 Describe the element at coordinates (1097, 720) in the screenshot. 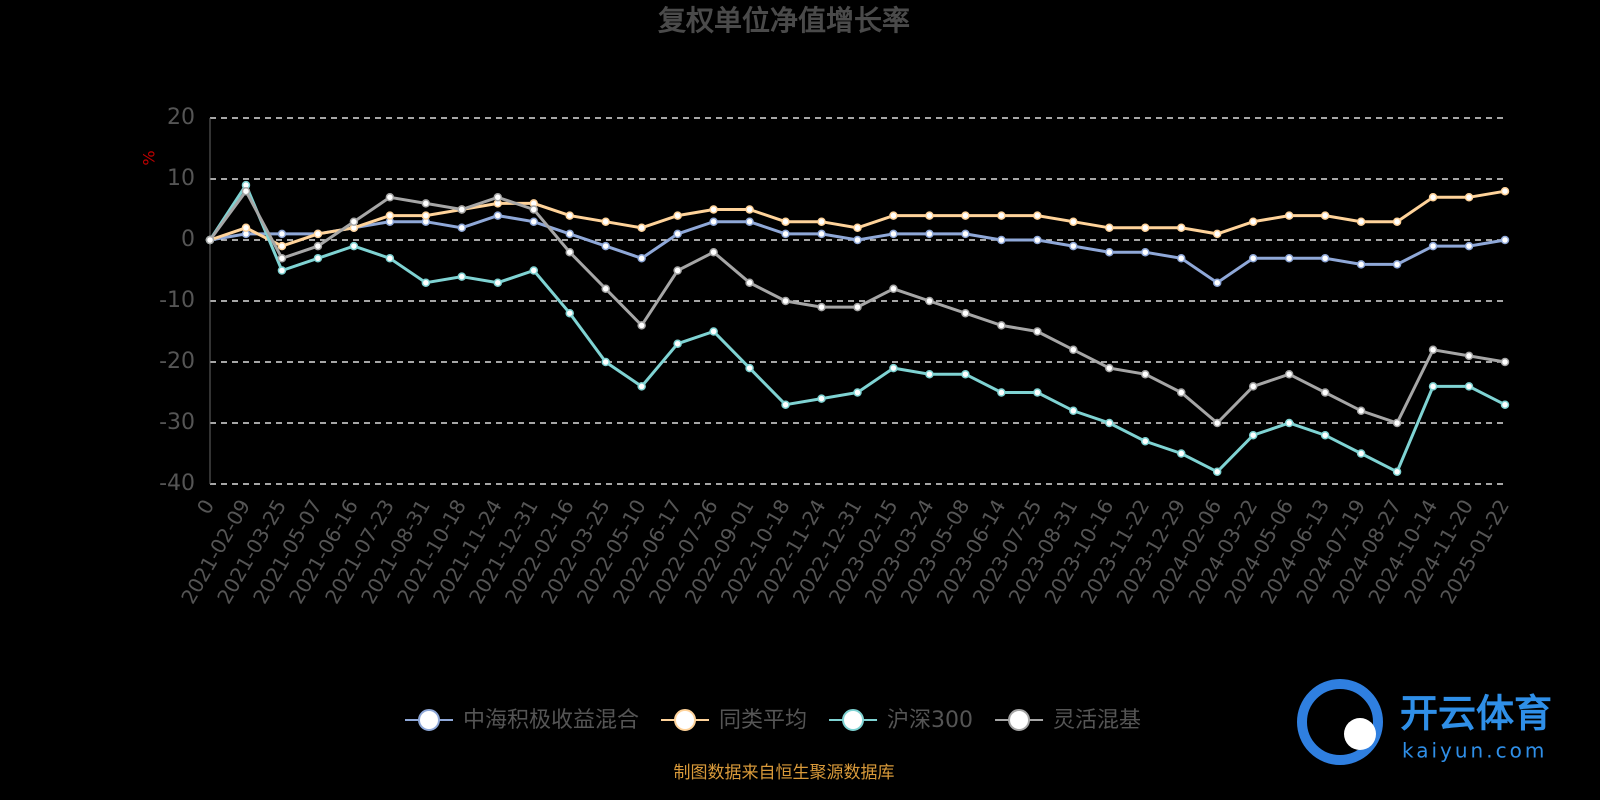

I see `legend-label: 灵活混基` at that location.